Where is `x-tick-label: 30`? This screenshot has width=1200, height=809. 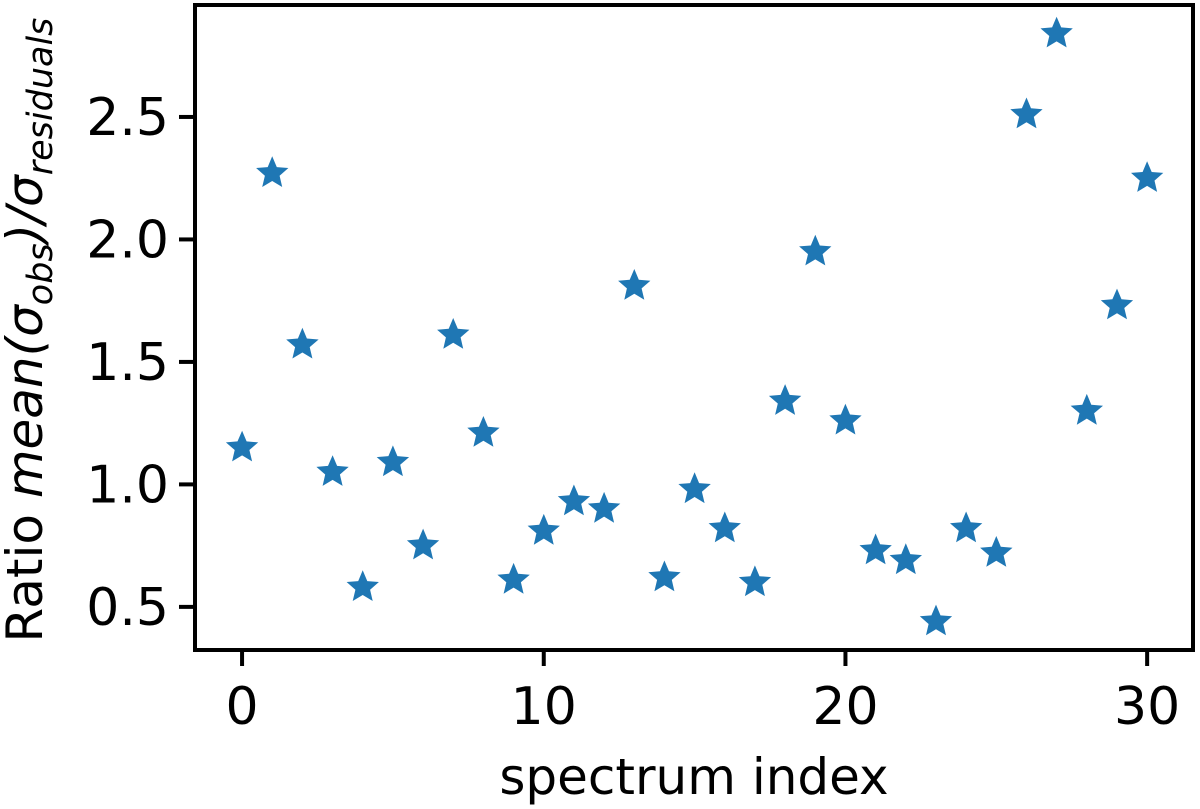 x-tick-label: 30 is located at coordinates (1147, 707).